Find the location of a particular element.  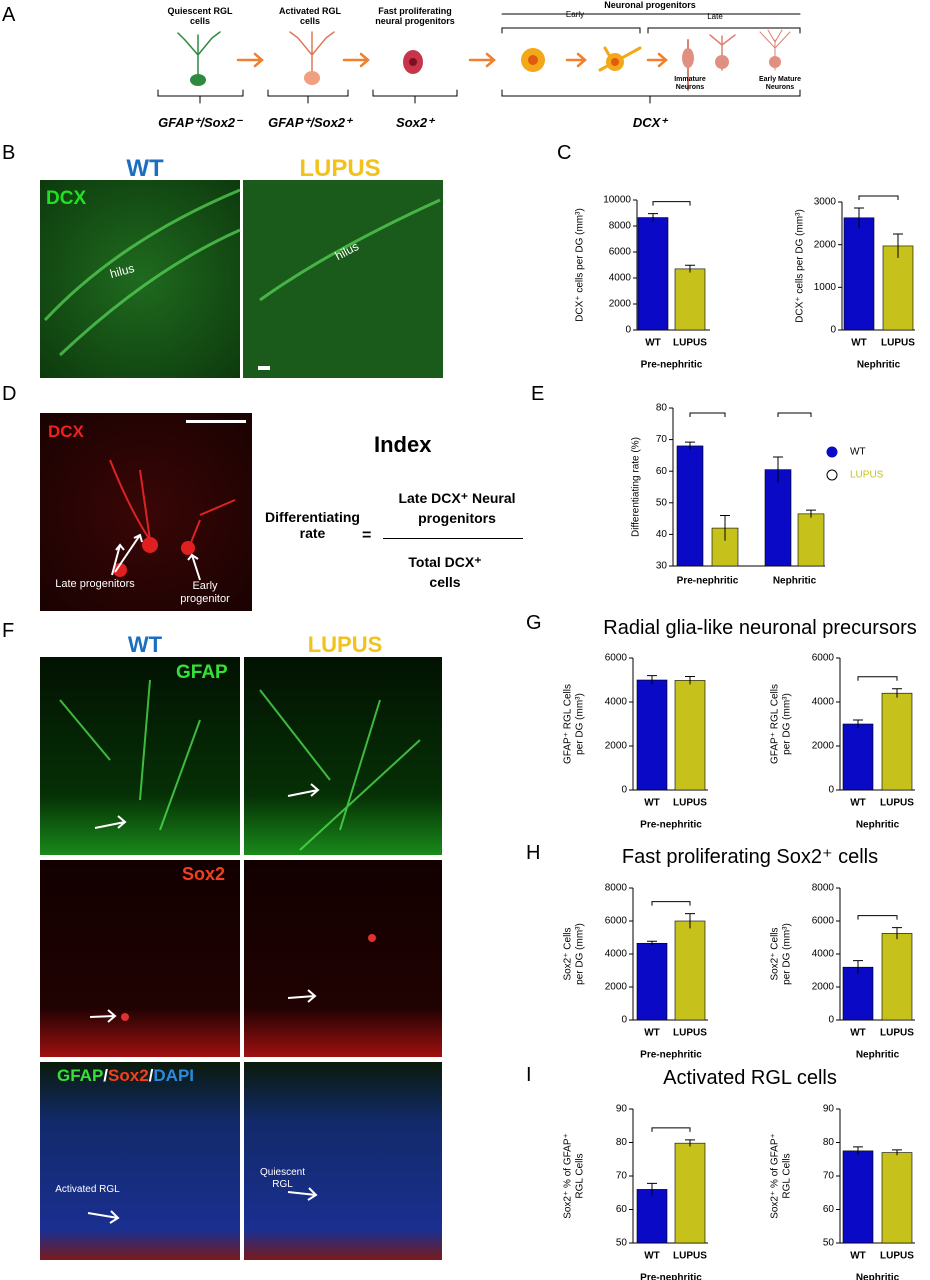

numerator: Late DCX⁺ Neural progenitors is located at coordinates (457, 508).